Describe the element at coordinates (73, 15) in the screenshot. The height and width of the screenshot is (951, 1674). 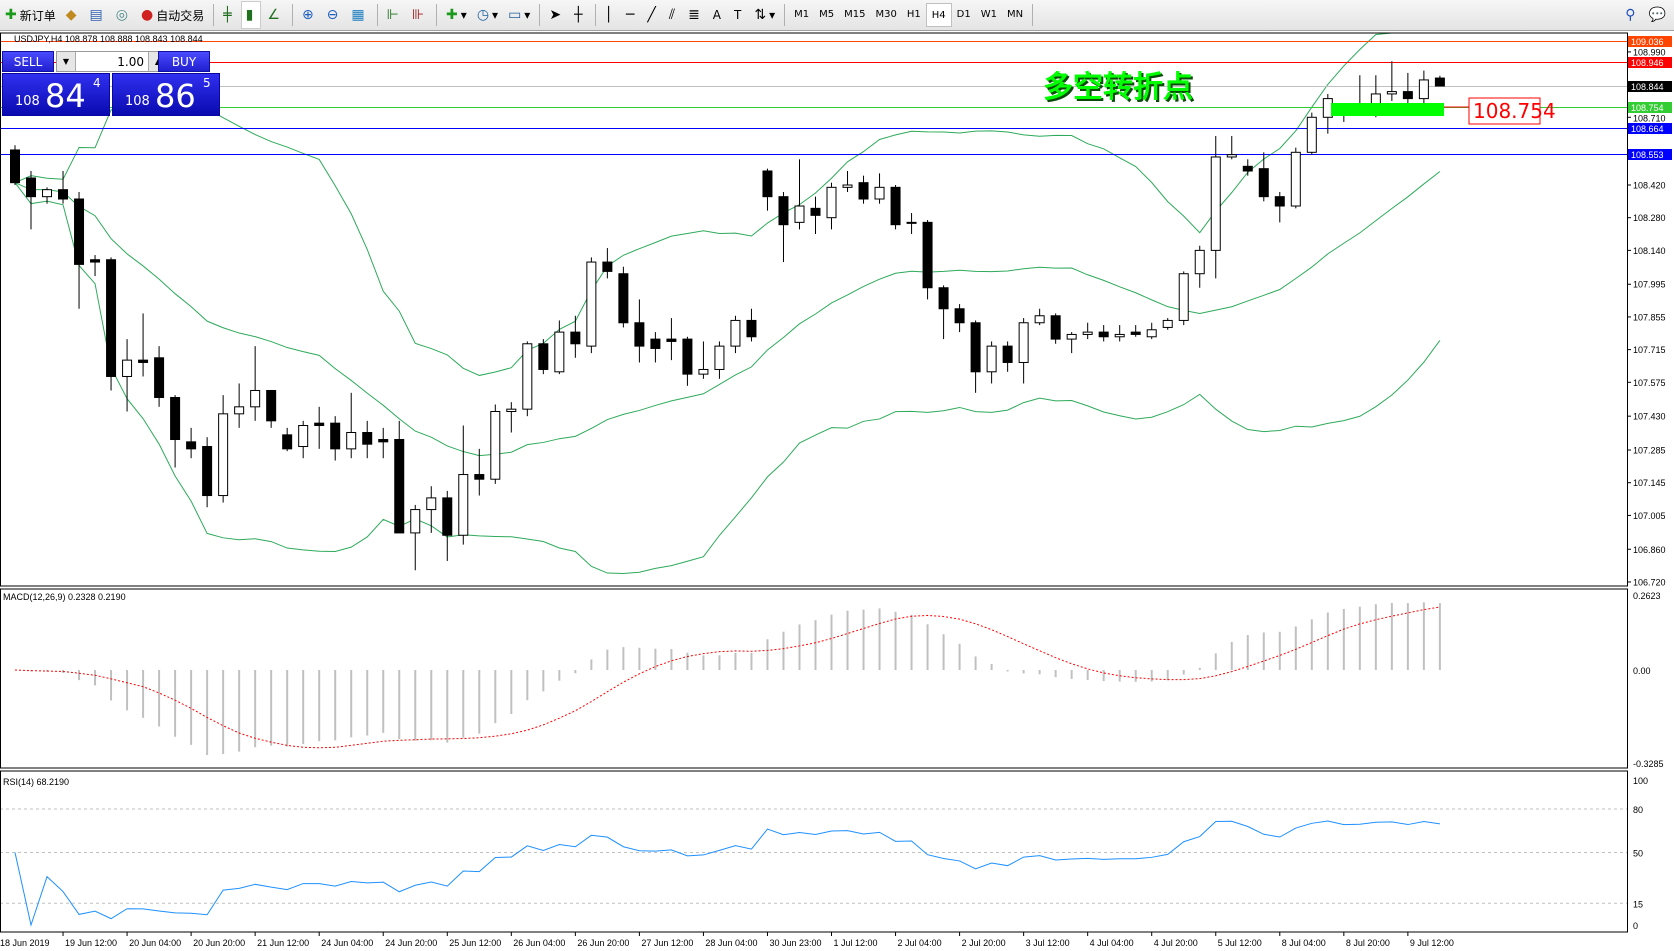
I see `navigator-button: ◆` at that location.